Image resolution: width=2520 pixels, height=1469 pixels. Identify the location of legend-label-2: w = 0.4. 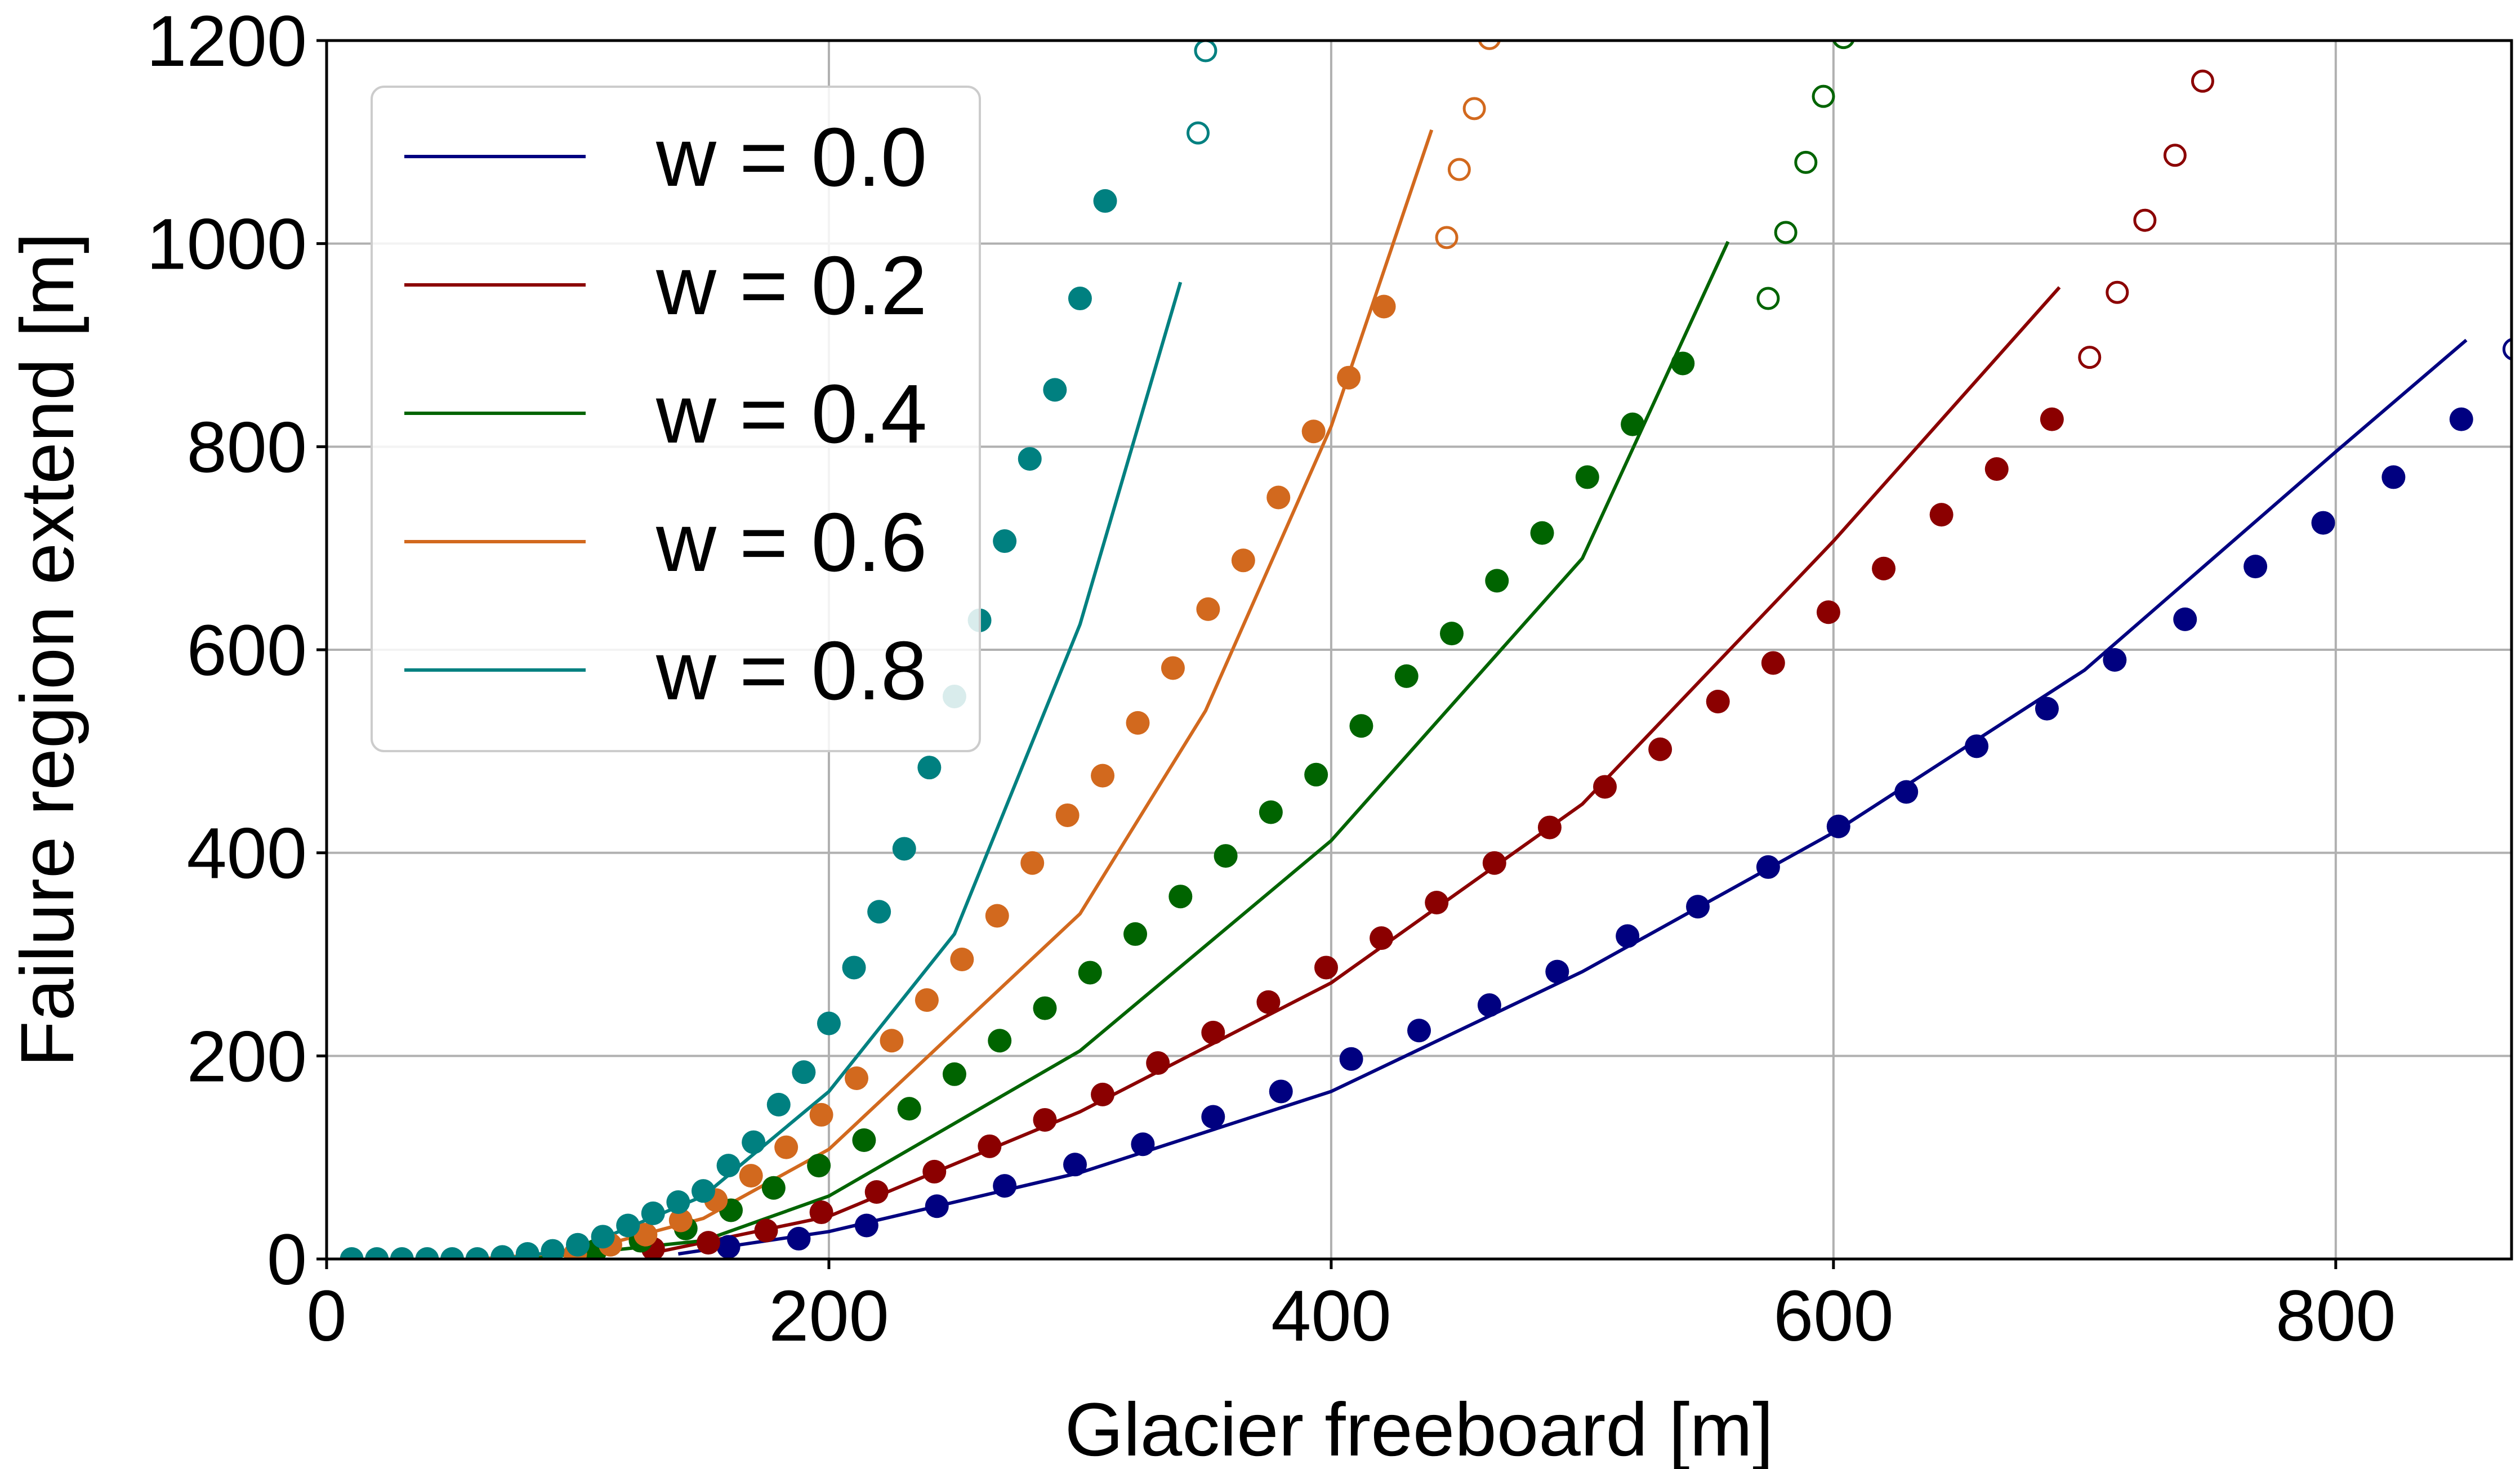
(791, 414).